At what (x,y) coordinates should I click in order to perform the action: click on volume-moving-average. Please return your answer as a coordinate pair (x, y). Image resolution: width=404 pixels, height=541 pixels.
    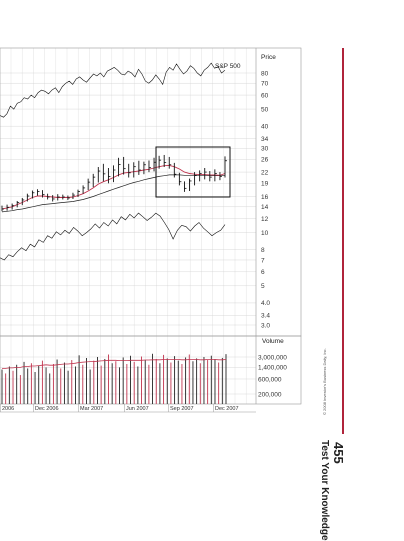
    Looking at the image, I should click on (114, 364).